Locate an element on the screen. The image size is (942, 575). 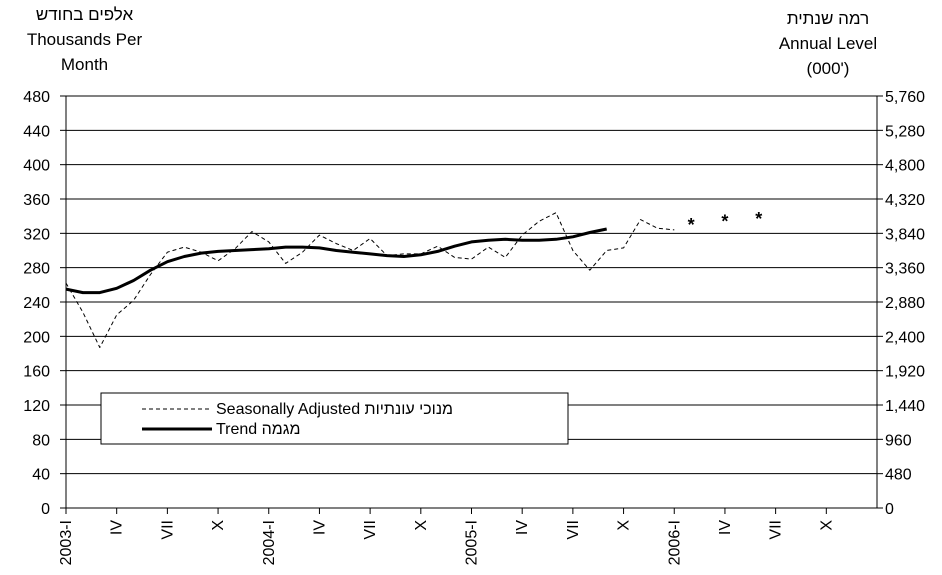
x-tick-label: 2006-I is located at coordinates (674, 542).